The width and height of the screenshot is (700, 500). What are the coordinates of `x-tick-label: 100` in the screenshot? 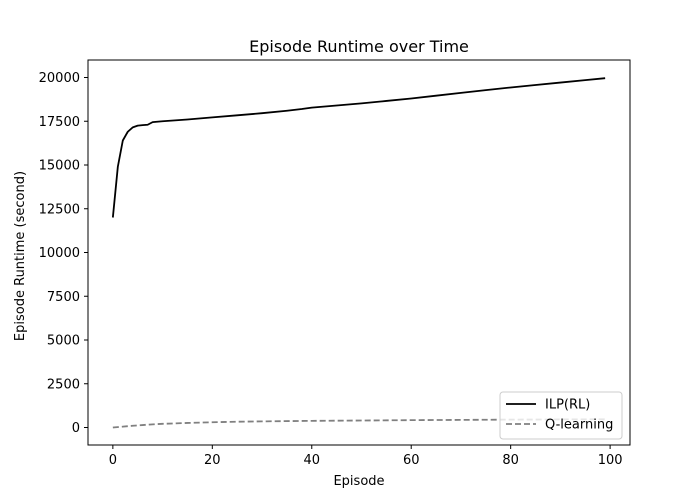 It's located at (610, 460).